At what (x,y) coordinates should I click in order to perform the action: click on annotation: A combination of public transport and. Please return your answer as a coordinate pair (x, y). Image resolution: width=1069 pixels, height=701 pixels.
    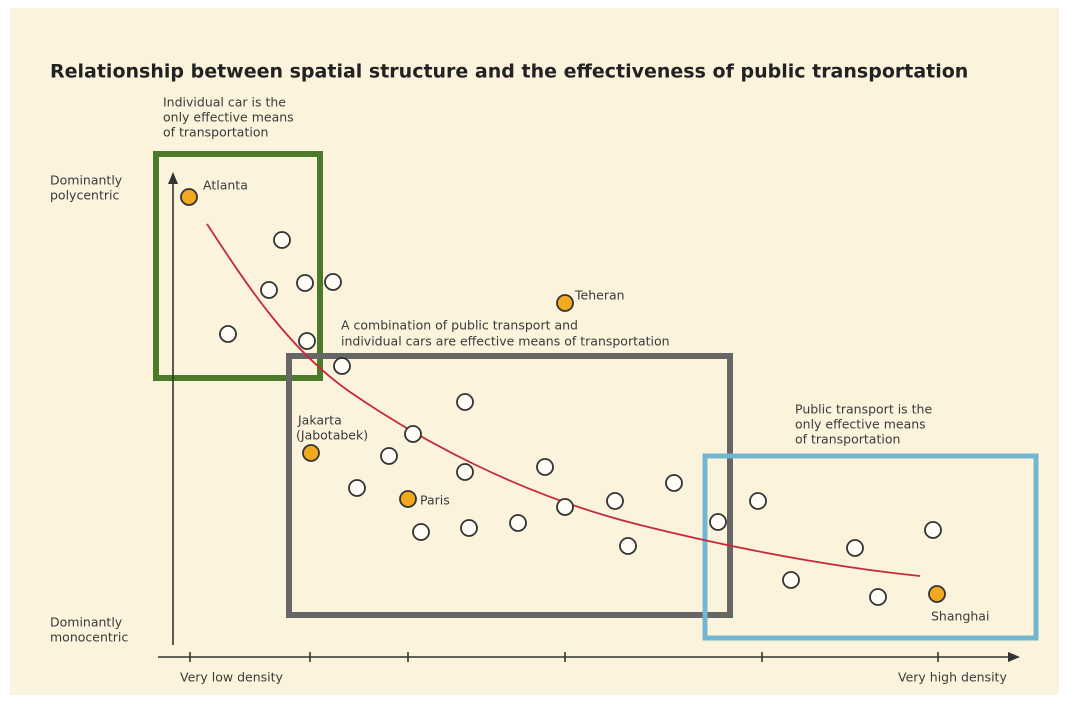
    Looking at the image, I should click on (459, 325).